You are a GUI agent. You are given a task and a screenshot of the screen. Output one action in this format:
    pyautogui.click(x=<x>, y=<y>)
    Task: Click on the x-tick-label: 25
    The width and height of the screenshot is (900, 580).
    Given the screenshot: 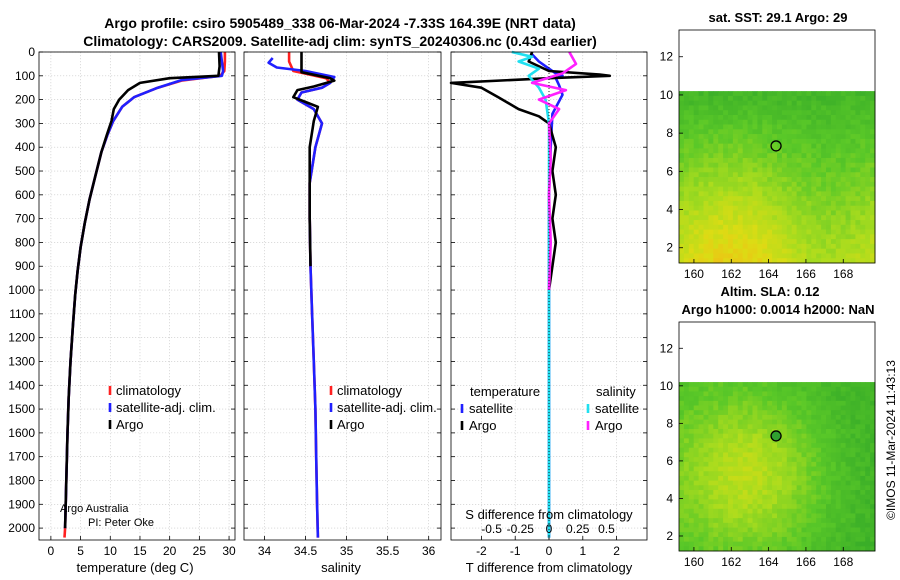 What is the action you would take?
    pyautogui.click(x=200, y=551)
    